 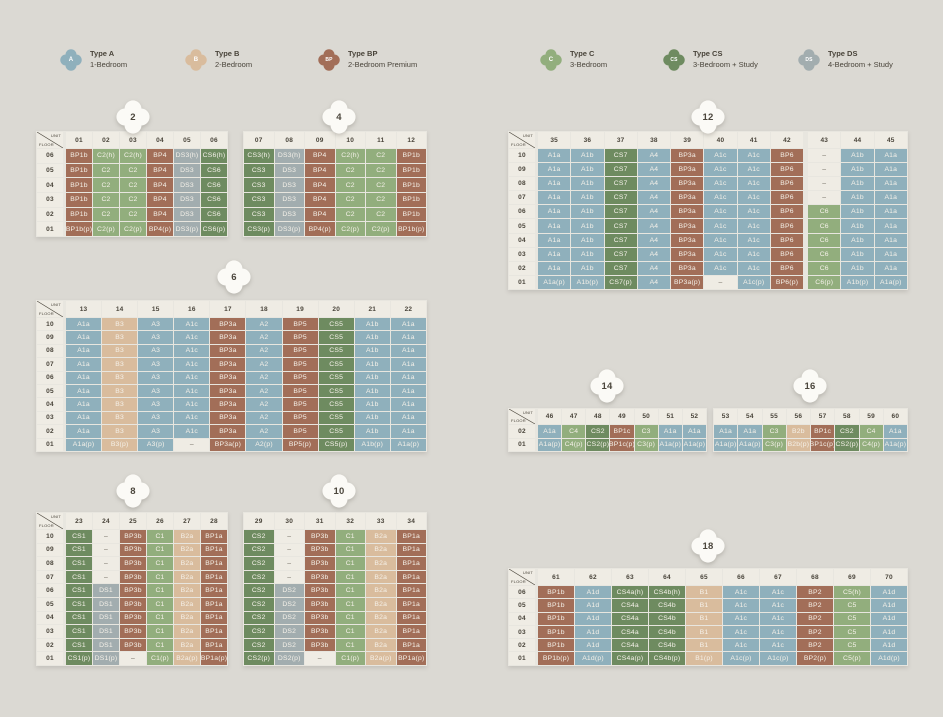 I want to click on unit-17-floor-08-cell: BP3a, so click(x=228, y=351).